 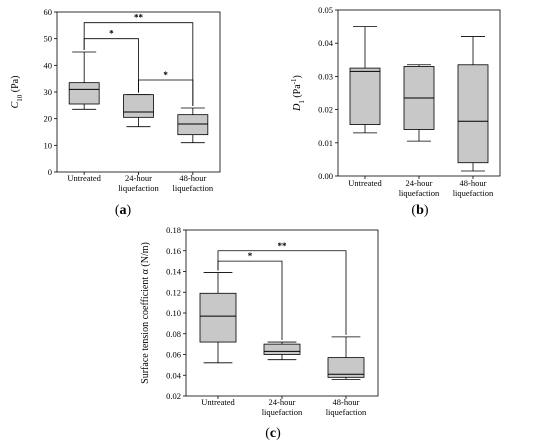 What do you see at coordinates (20, 98) in the screenshot?
I see `y-axis-label-subscript: 10` at bounding box center [20, 98].